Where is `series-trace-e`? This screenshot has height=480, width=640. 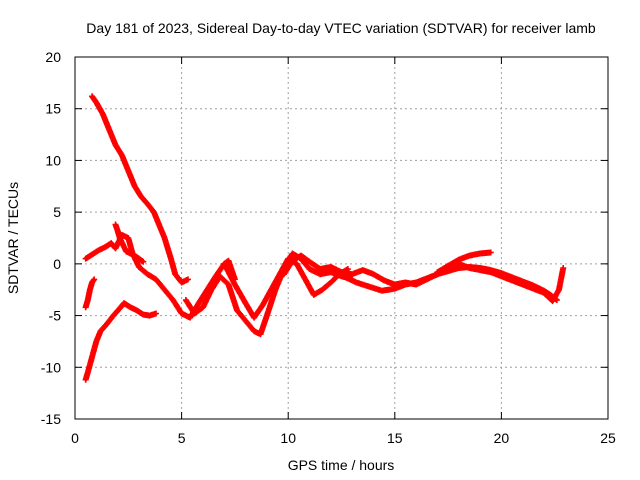 series-trace-e is located at coordinates (129, 243).